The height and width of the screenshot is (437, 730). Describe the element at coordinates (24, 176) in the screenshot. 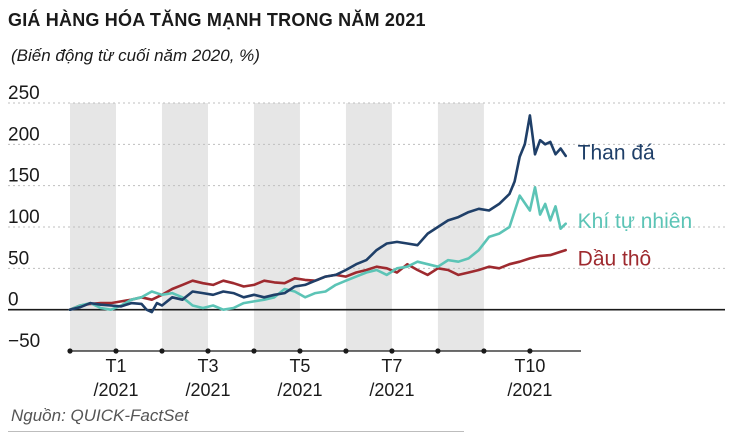

I see `y-tick-label: 150` at that location.